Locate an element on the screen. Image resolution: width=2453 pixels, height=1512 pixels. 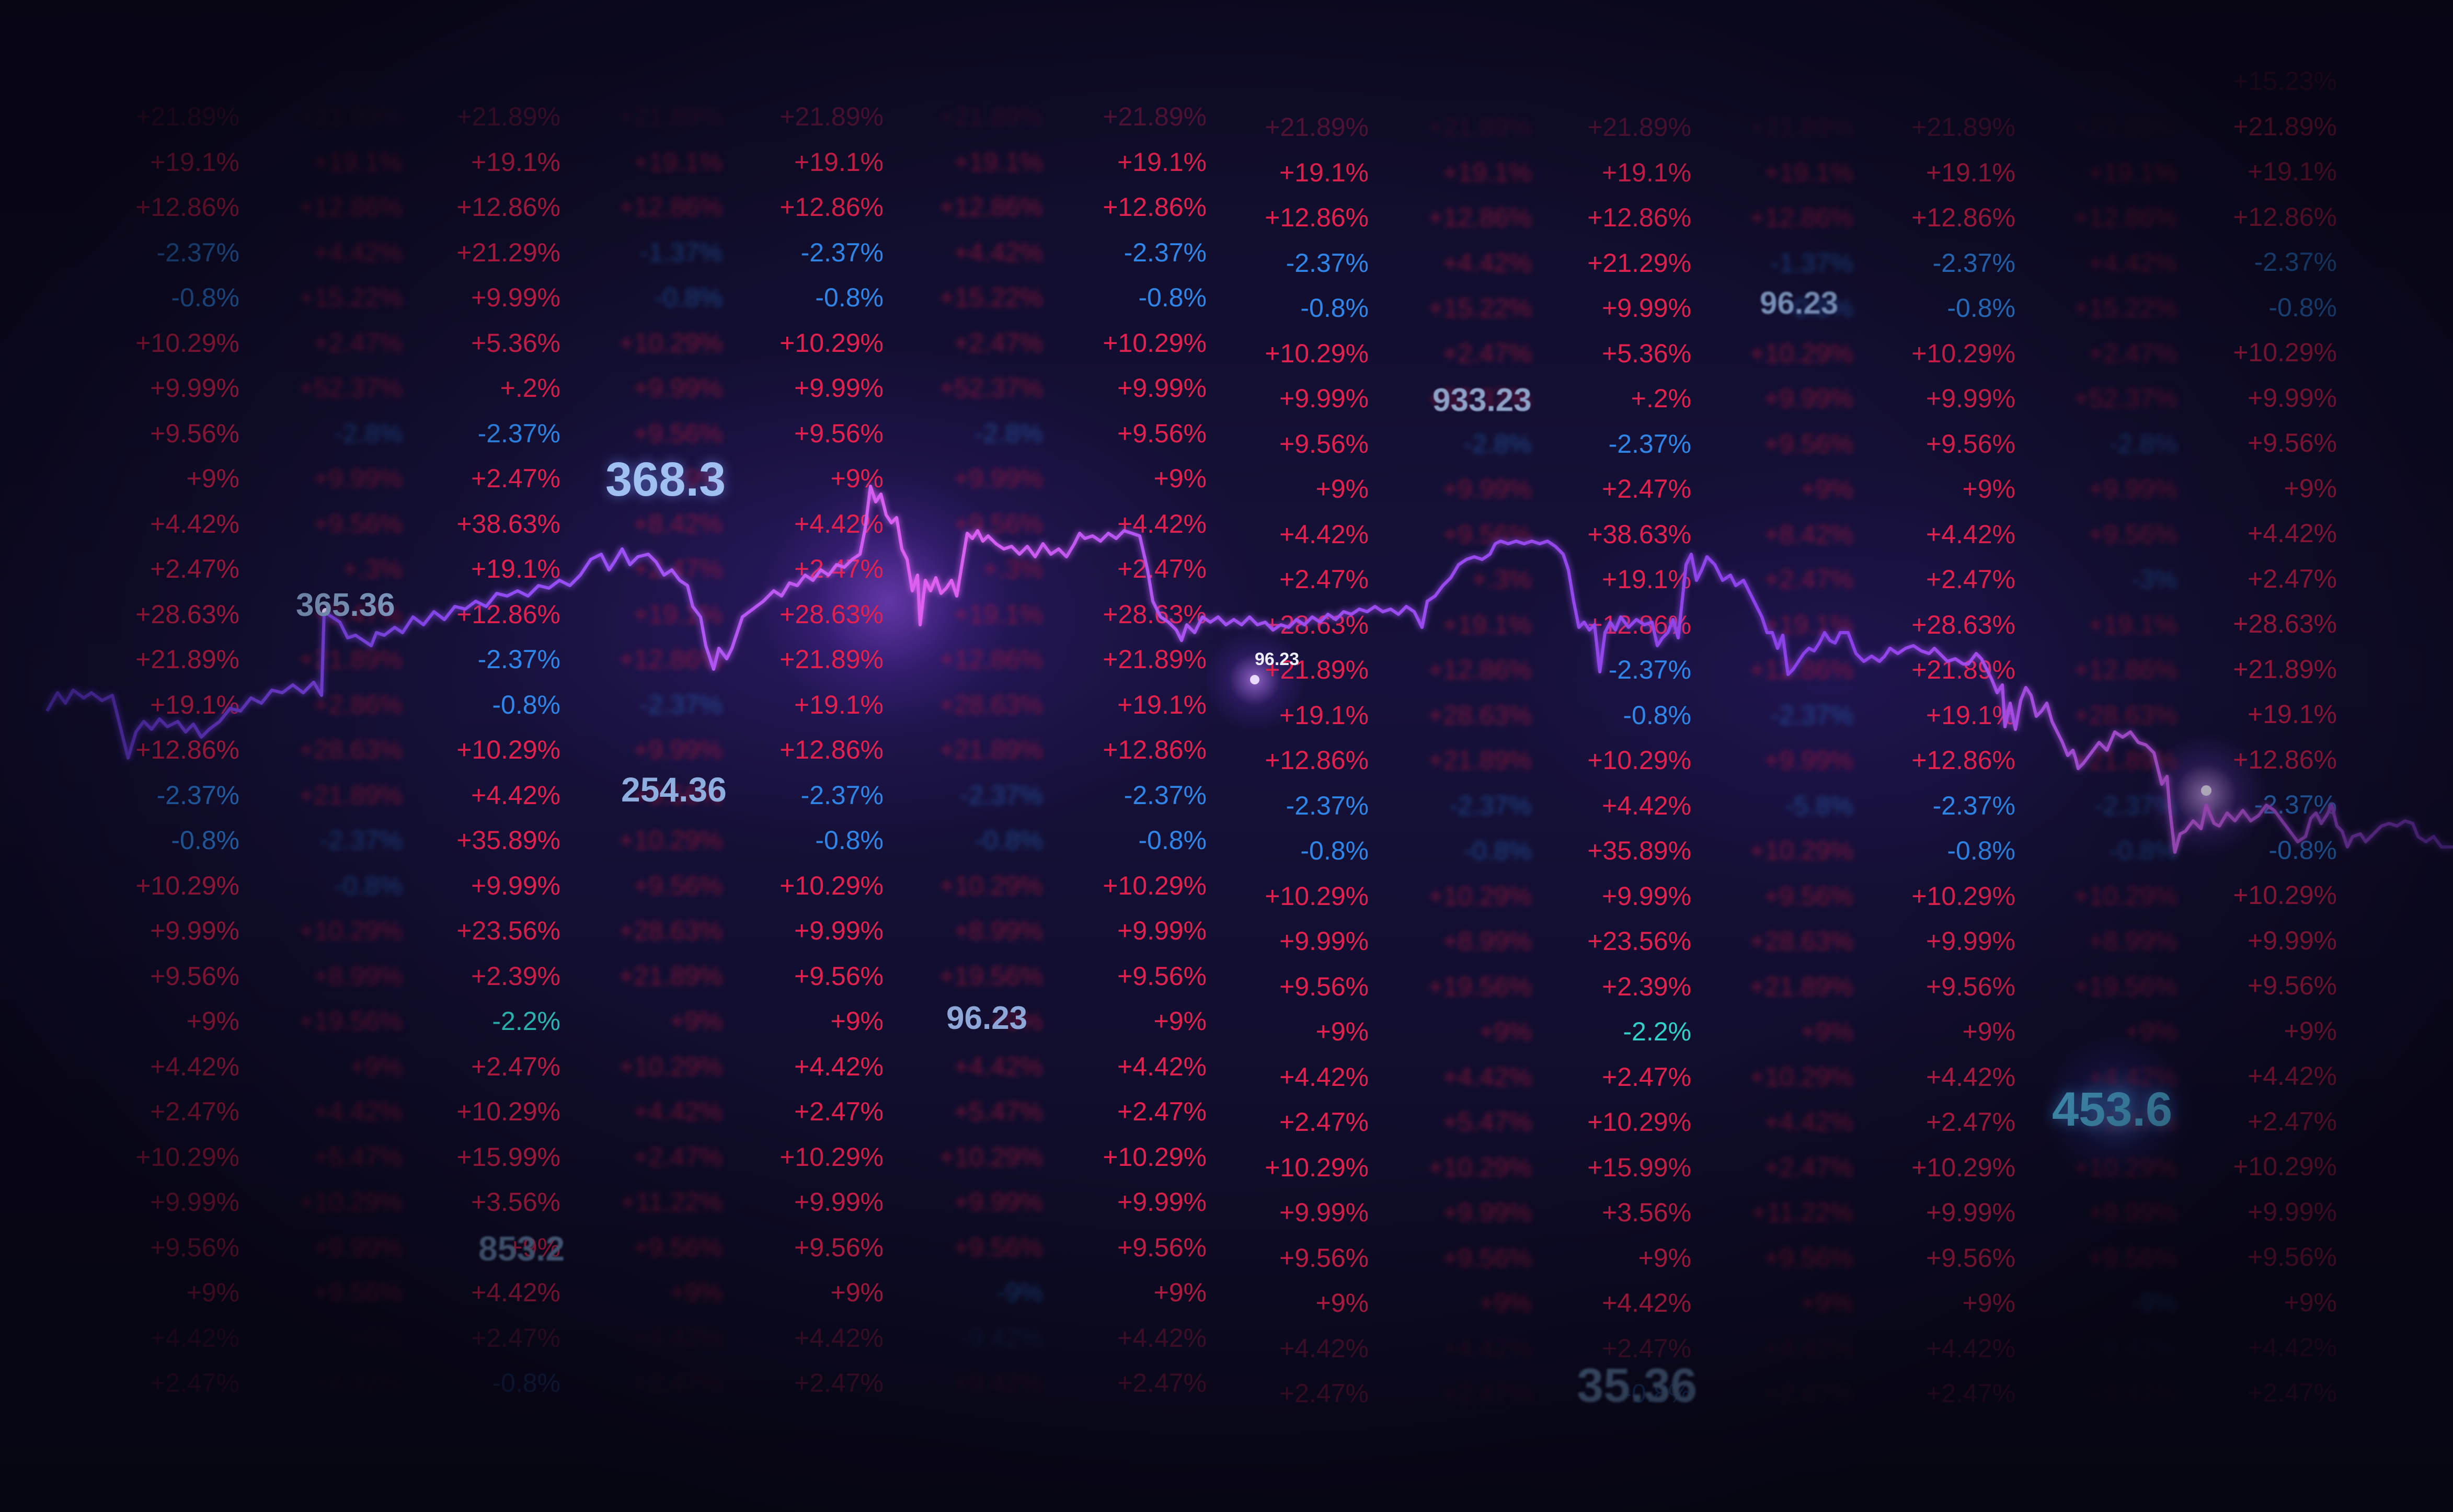
price-point-right is located at coordinates (2206, 791).